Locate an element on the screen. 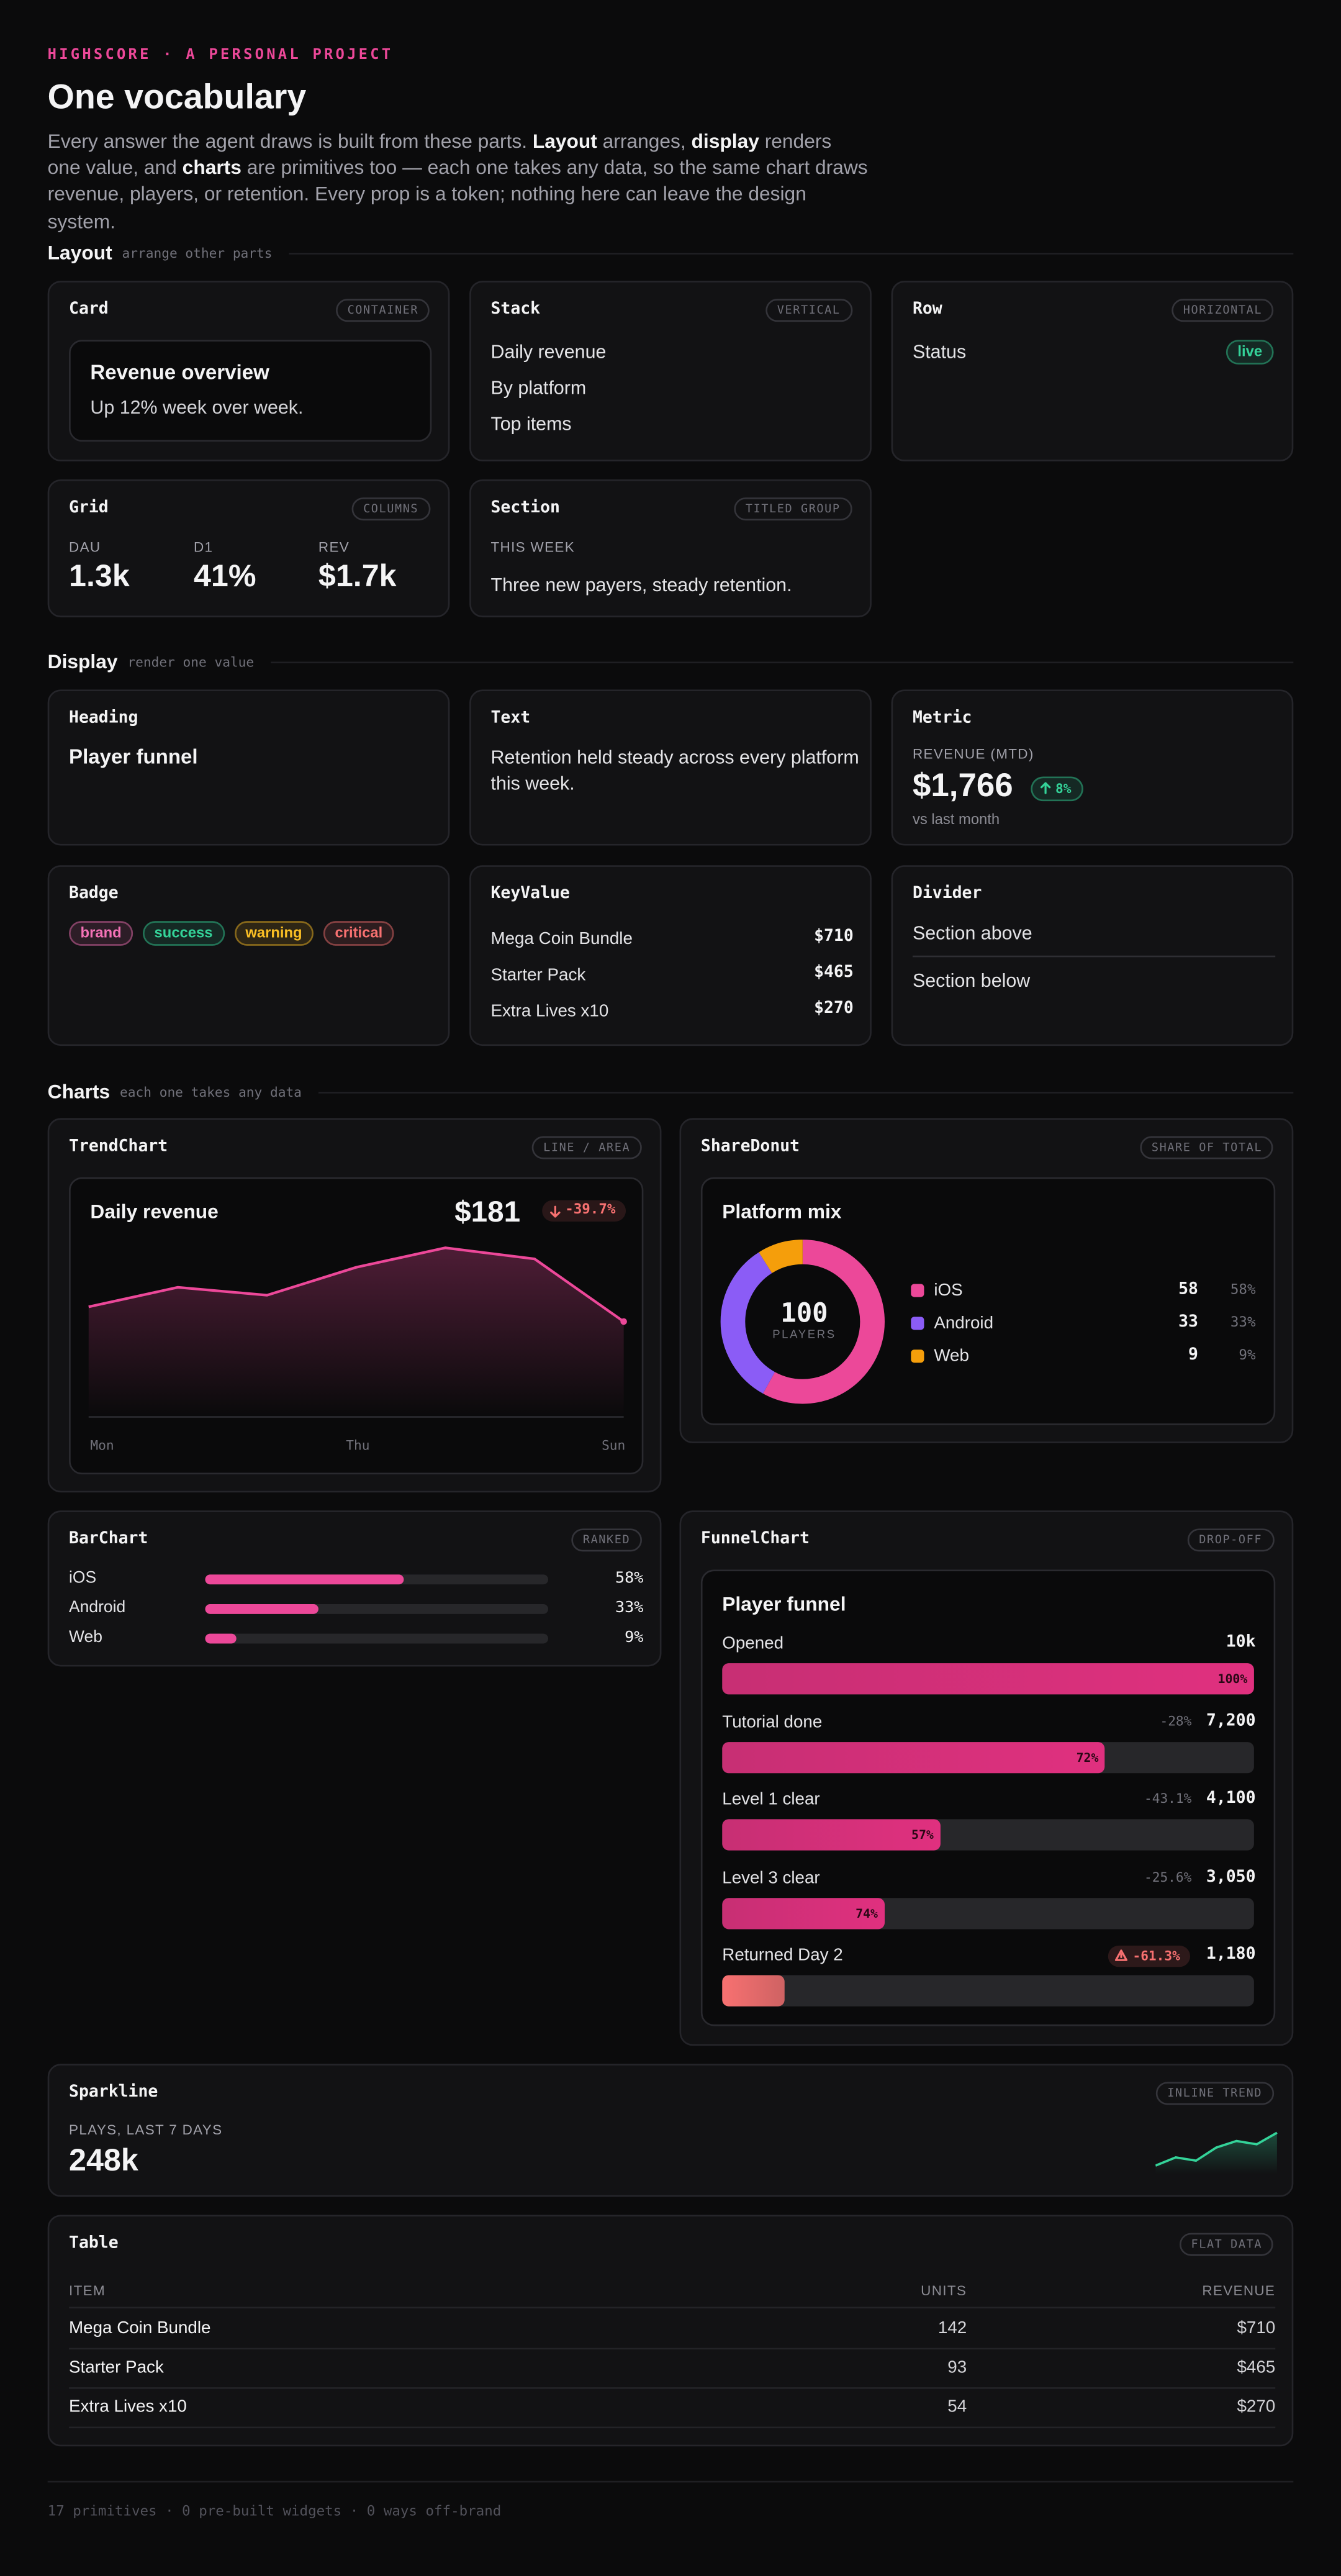  trend-area is located at coordinates (356, 1332).